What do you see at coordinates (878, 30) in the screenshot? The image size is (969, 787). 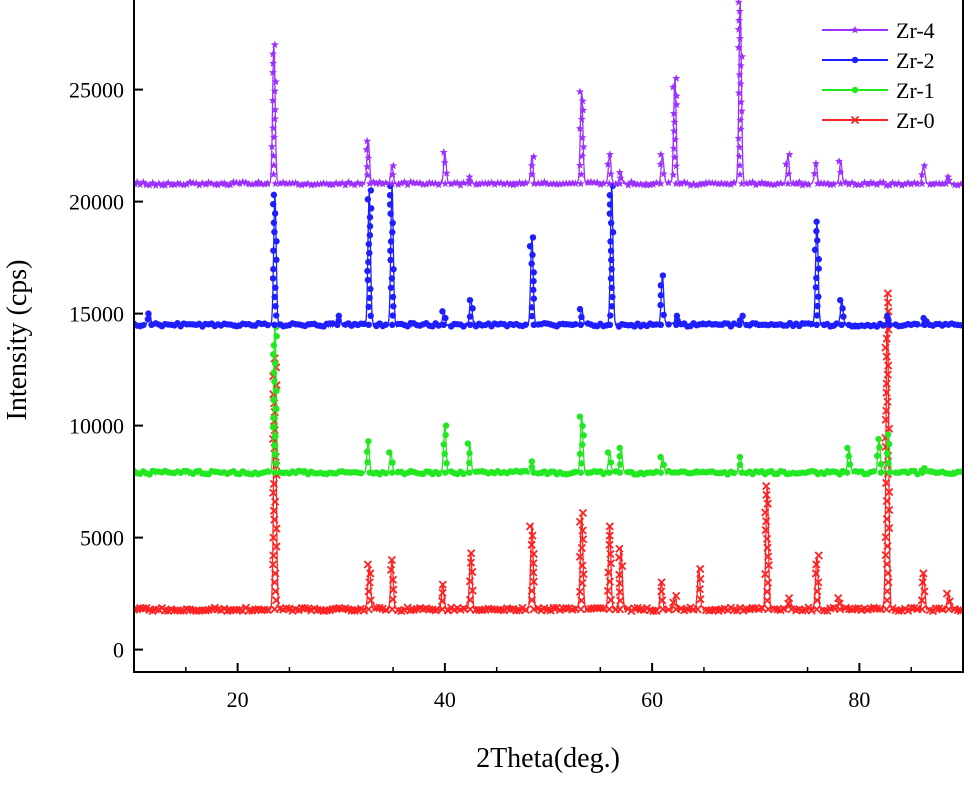 I see `legend-item-Zr-4: Zr-4` at bounding box center [878, 30].